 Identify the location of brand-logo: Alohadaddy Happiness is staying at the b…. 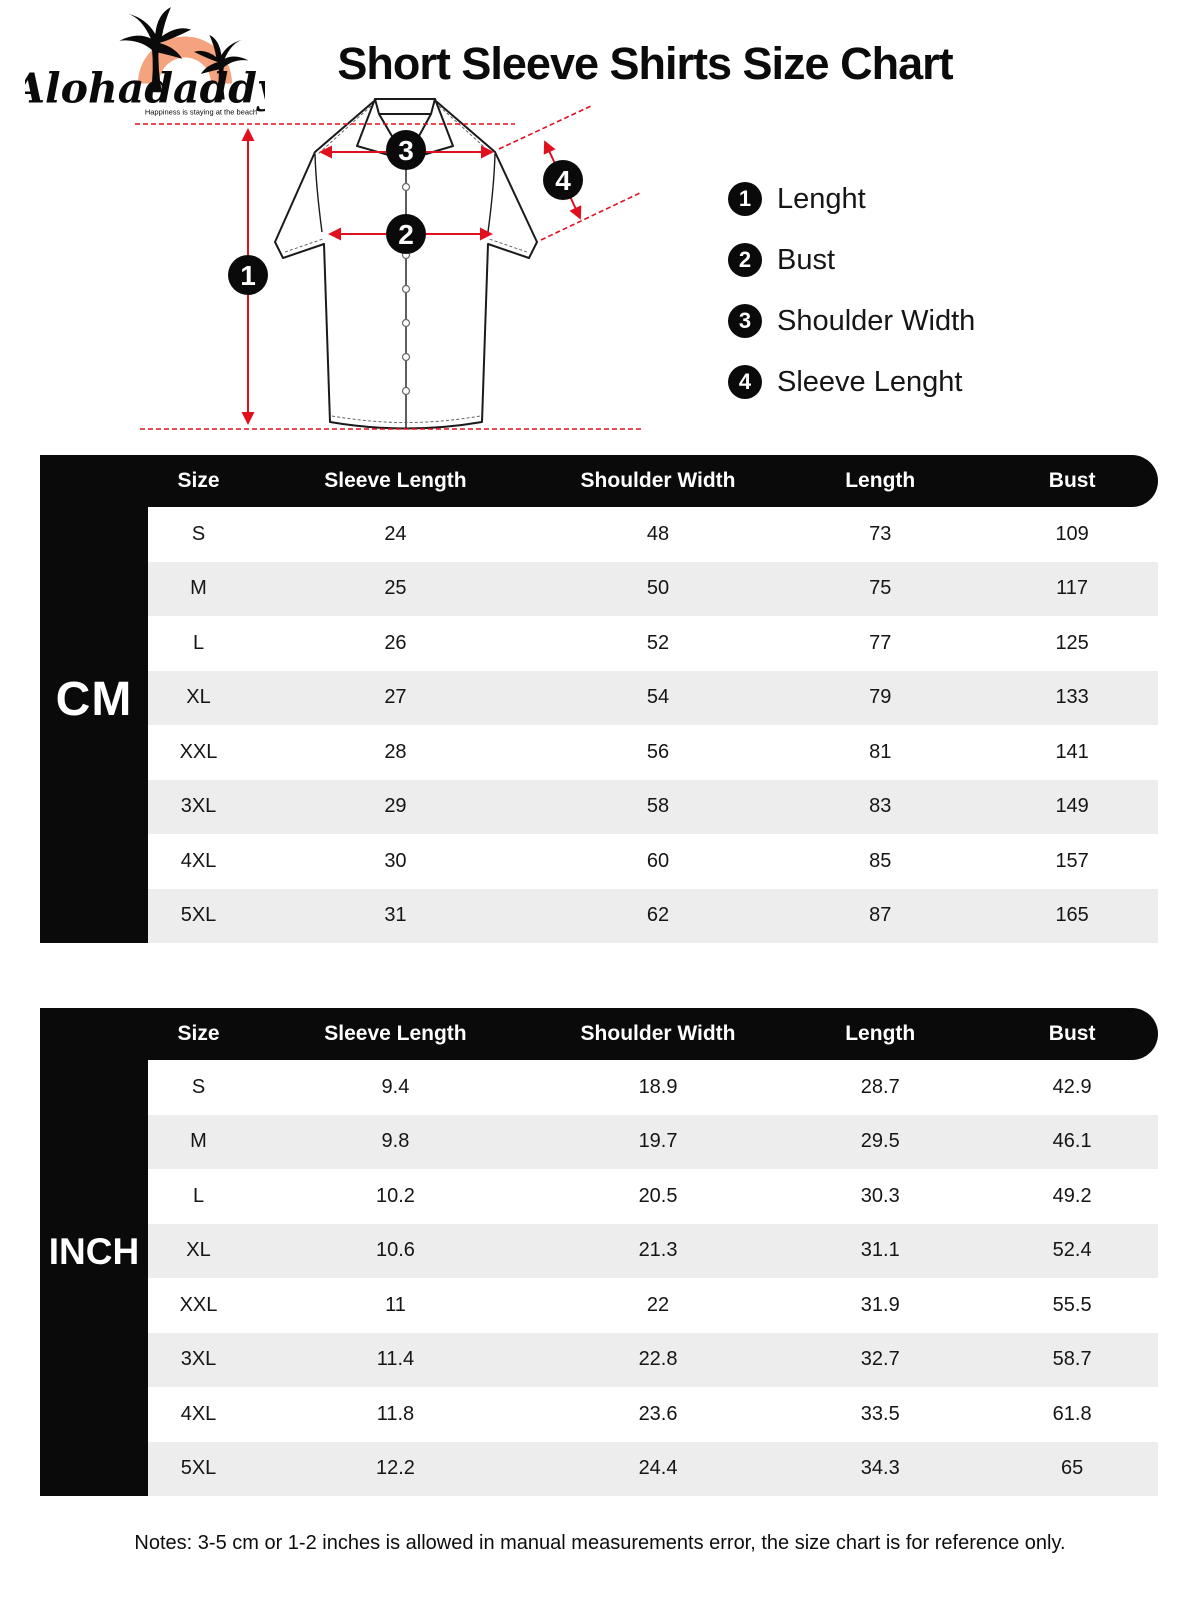
(145, 62).